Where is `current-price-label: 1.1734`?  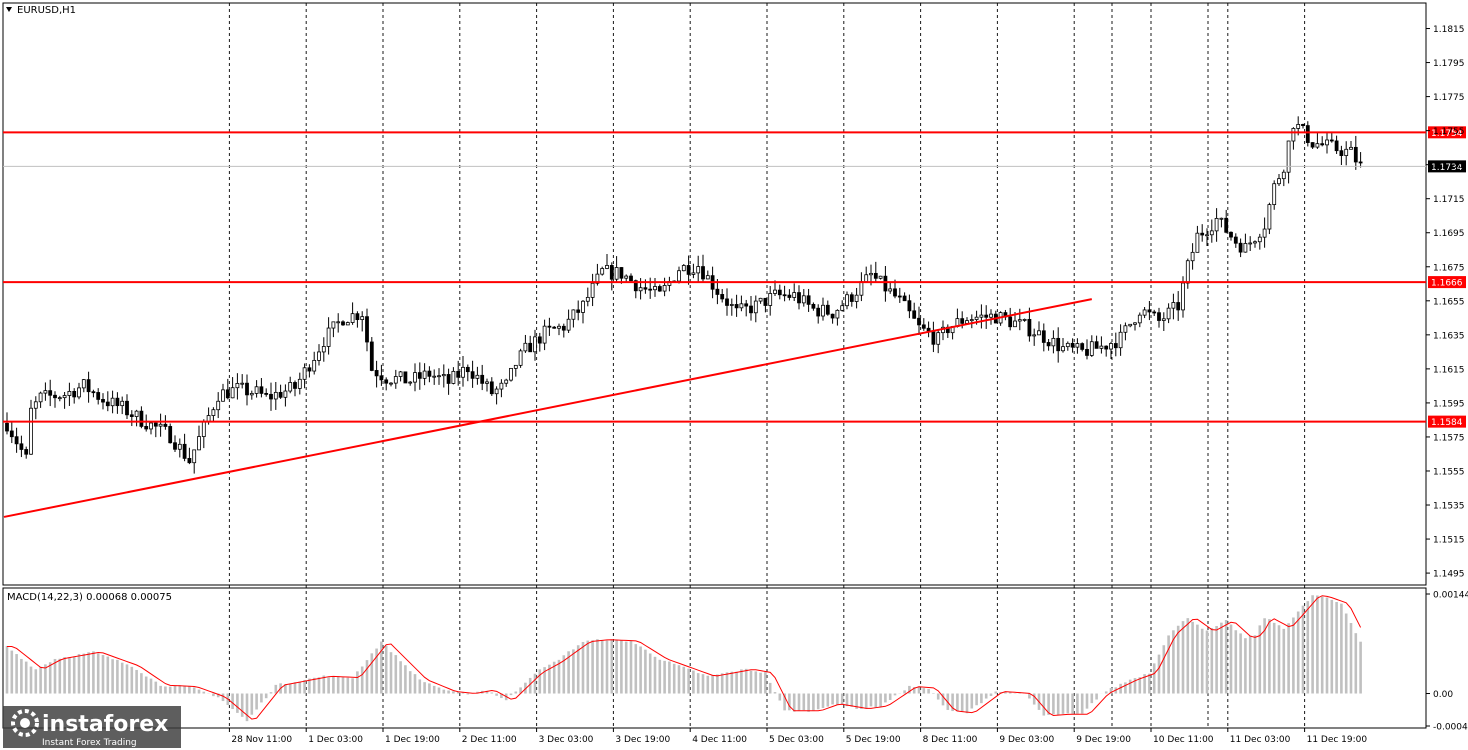 current-price-label: 1.1734 is located at coordinates (1447, 168).